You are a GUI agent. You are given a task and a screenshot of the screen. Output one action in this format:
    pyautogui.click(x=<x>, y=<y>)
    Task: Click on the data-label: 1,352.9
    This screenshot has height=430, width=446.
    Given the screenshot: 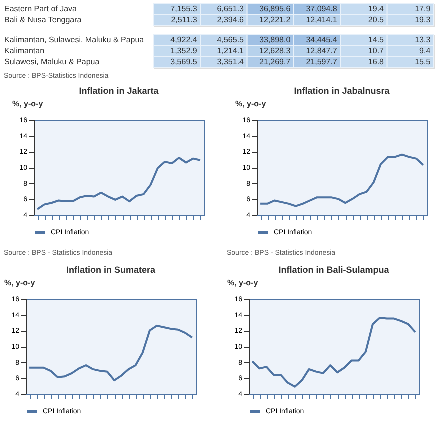 What is the action you would take?
    pyautogui.click(x=184, y=51)
    